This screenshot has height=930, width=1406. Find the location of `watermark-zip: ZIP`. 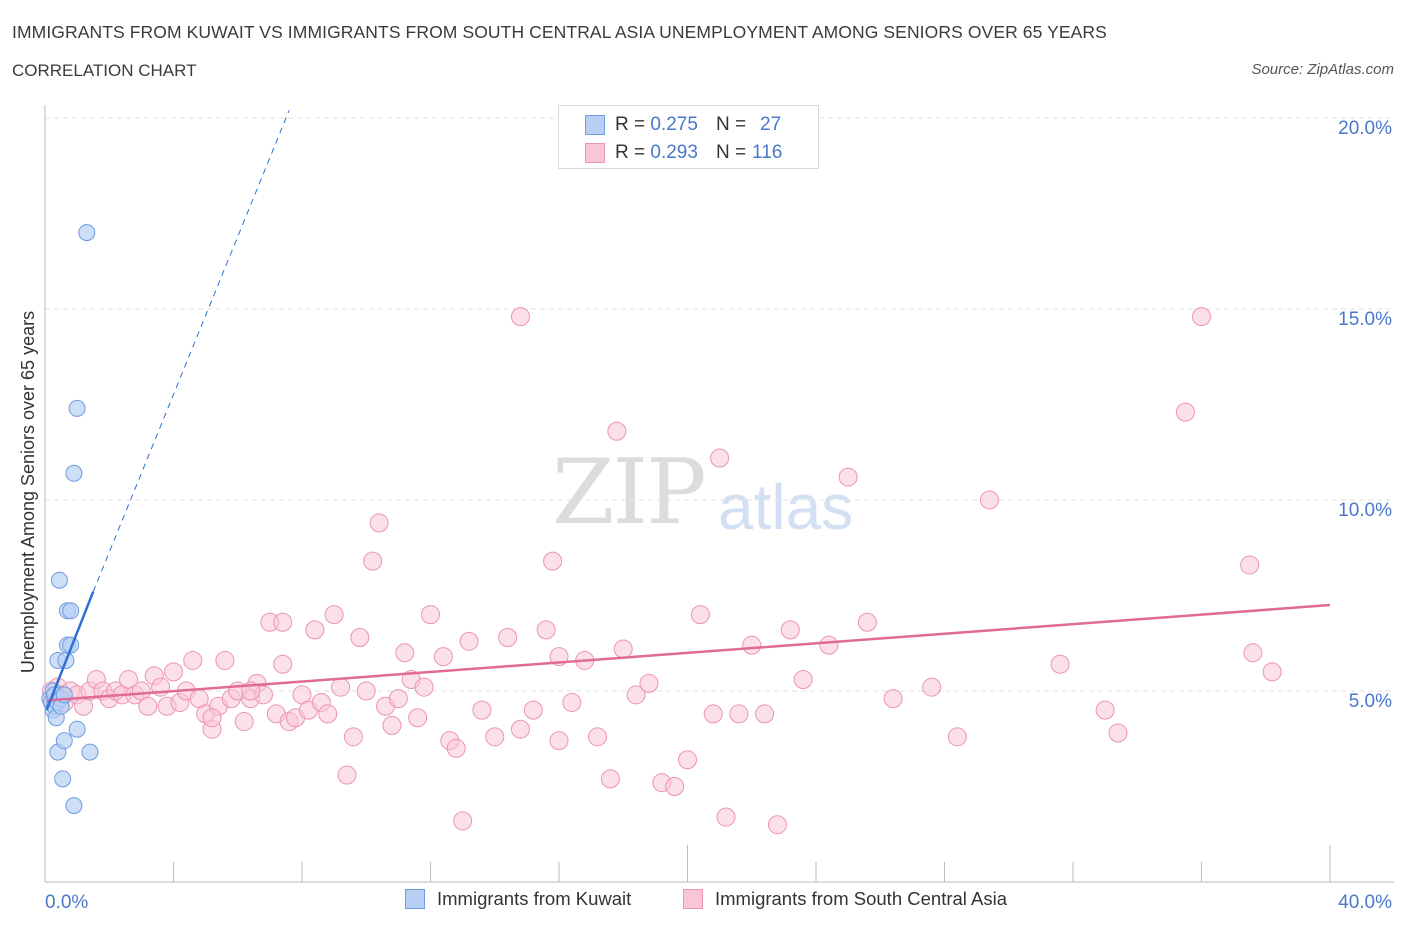

watermark-zip: ZIP is located at coordinates (629, 492).